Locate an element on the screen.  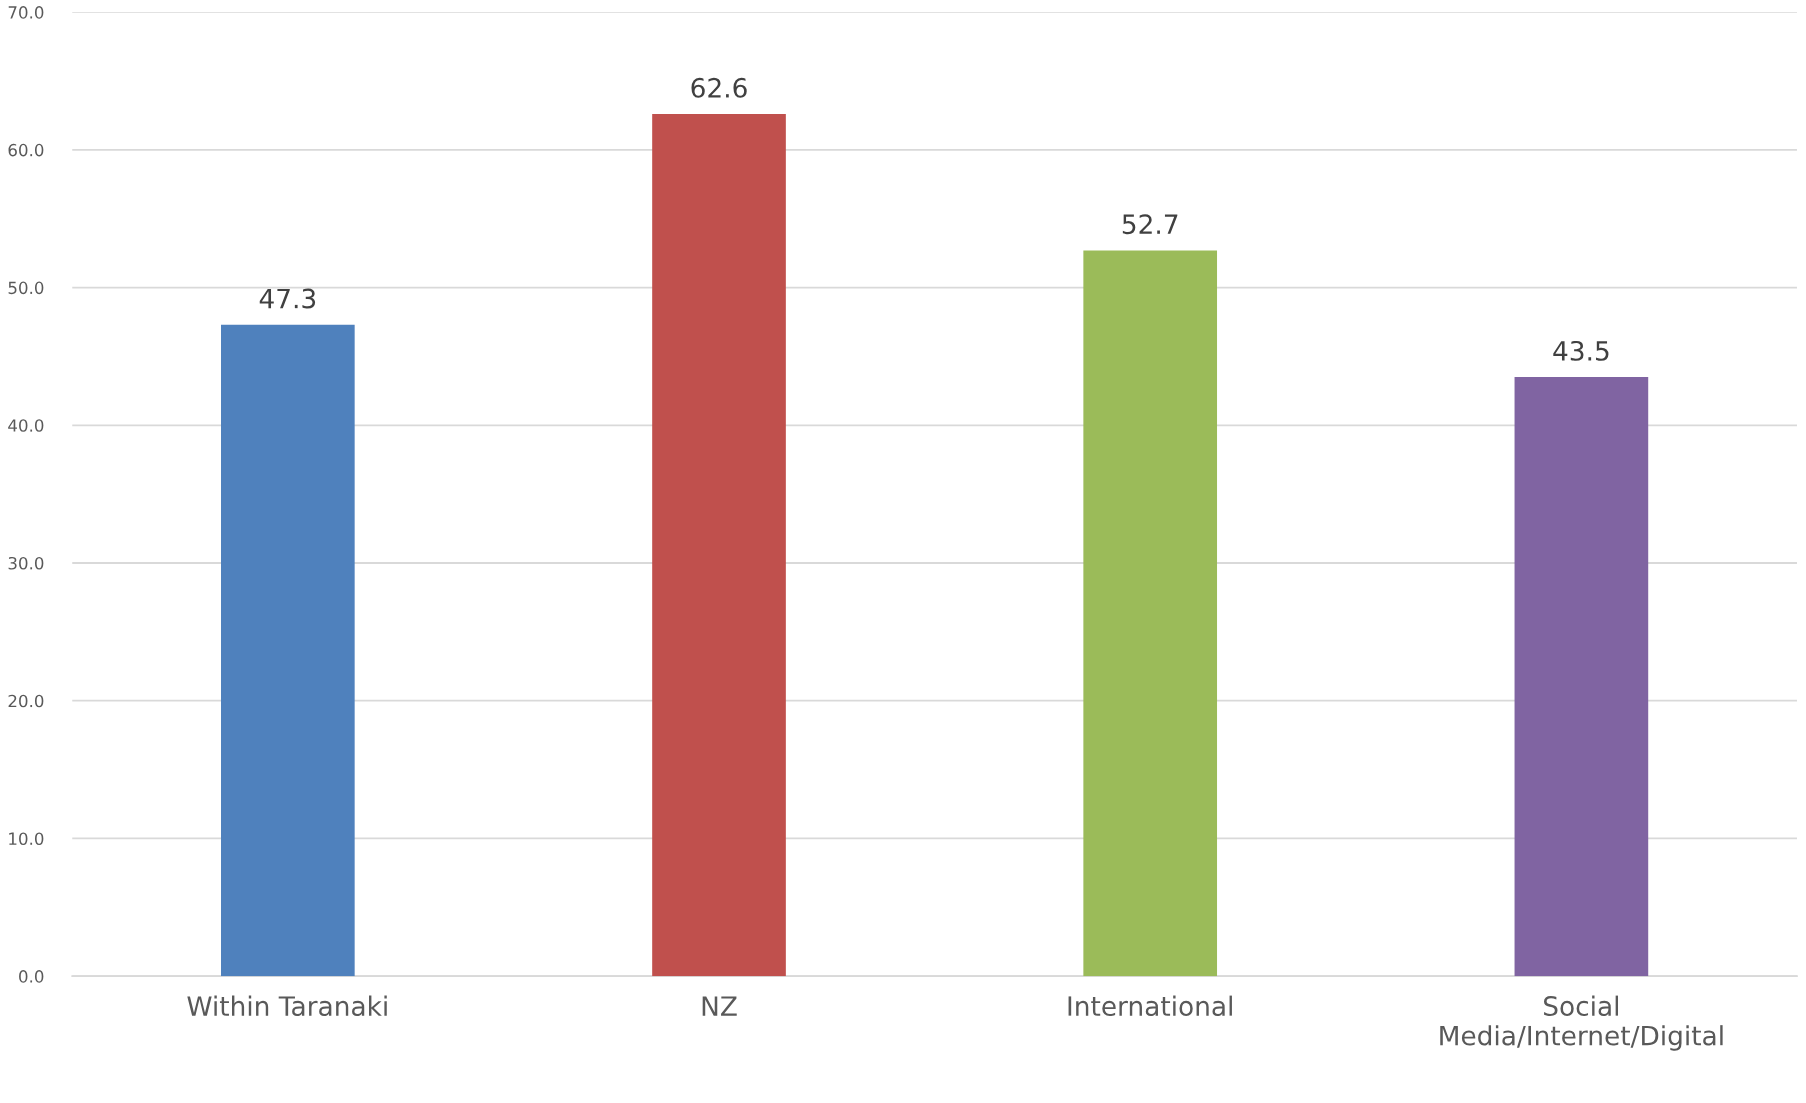
x-tick-label: Social Media/Internet/Digital is located at coordinates (1581, 1023).